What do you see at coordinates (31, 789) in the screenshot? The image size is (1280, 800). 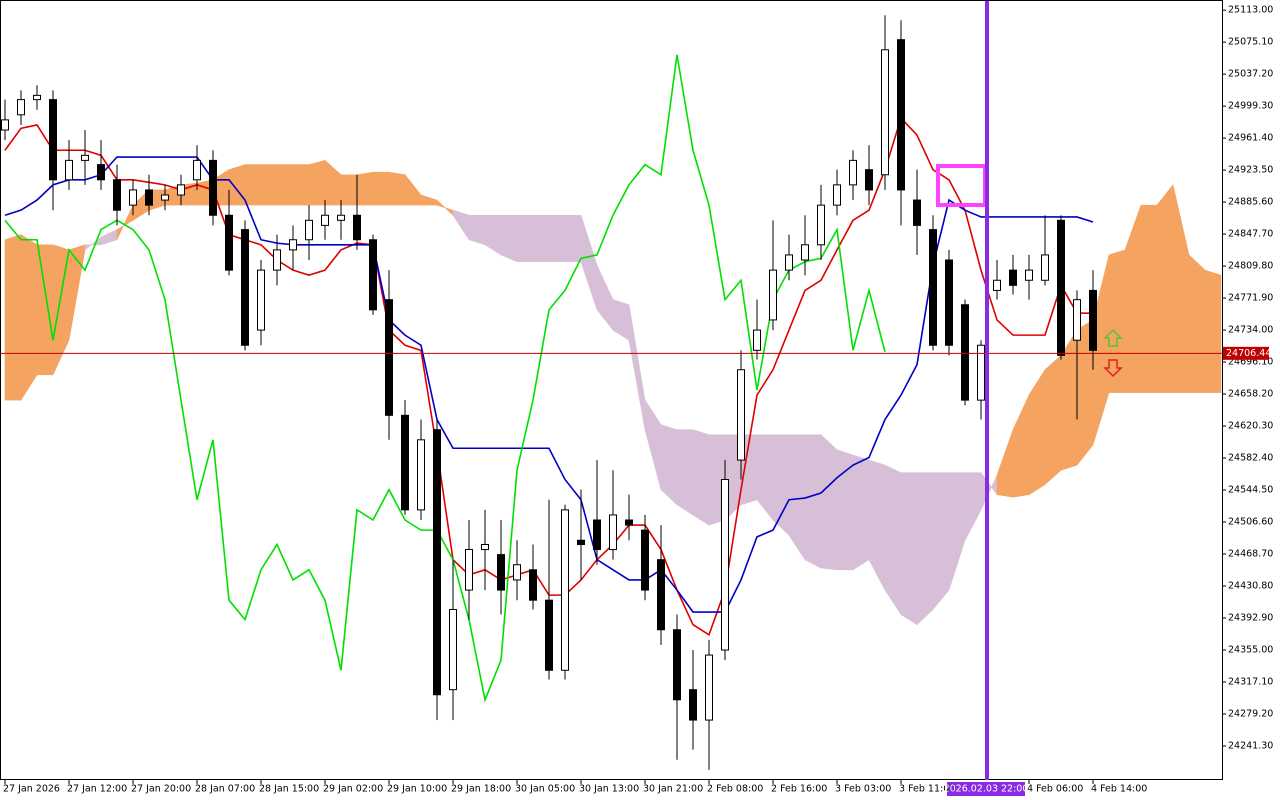 I see `x-tick-label: 27 Jan 2026` at bounding box center [31, 789].